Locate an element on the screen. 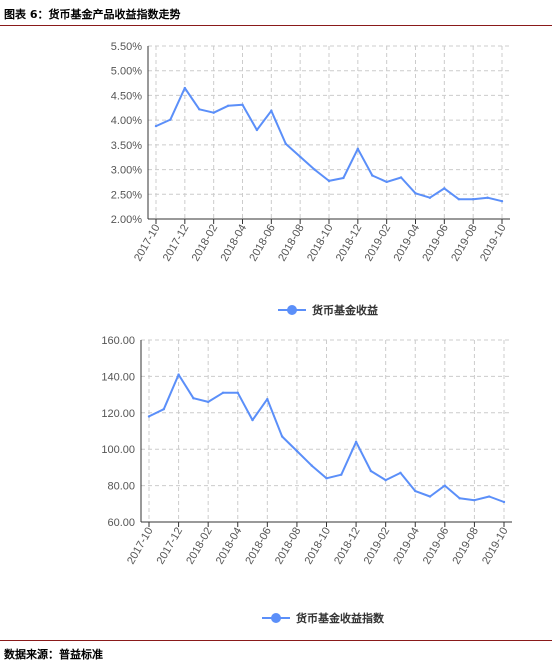 The width and height of the screenshot is (552, 667). legend-label: 货币基金收益 is located at coordinates (344, 310).